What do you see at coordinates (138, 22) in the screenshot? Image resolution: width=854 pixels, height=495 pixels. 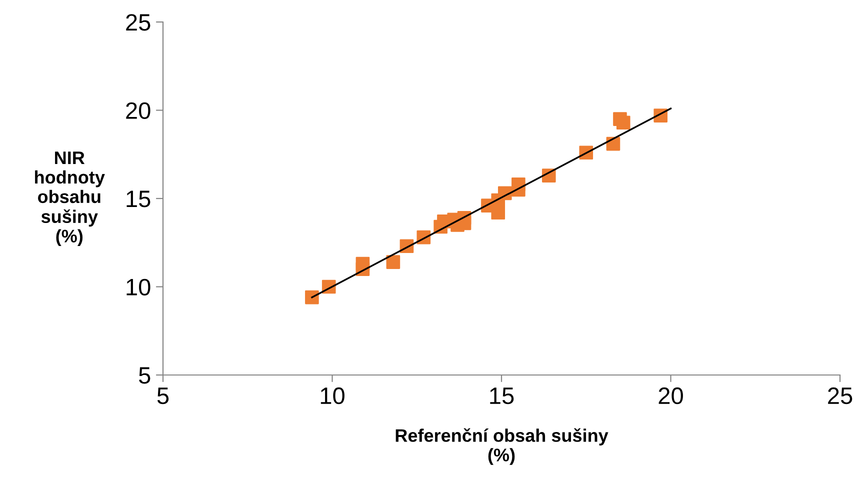 I see `y-tick-label: 25` at bounding box center [138, 22].